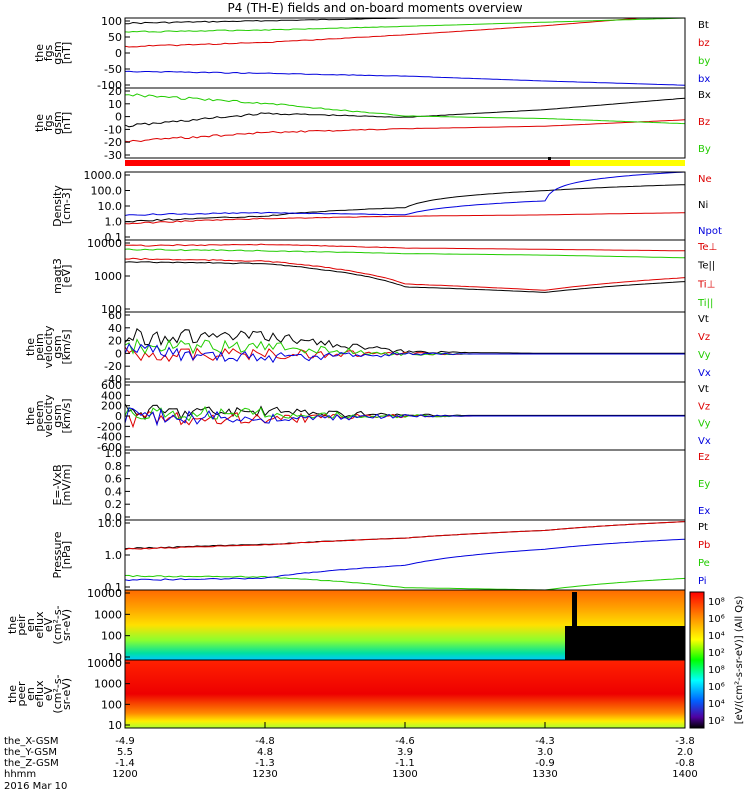 The height and width of the screenshot is (800, 750). Describe the element at coordinates (704, 95) in the screenshot. I see `legend-fgs_dsl: Bx` at that location.